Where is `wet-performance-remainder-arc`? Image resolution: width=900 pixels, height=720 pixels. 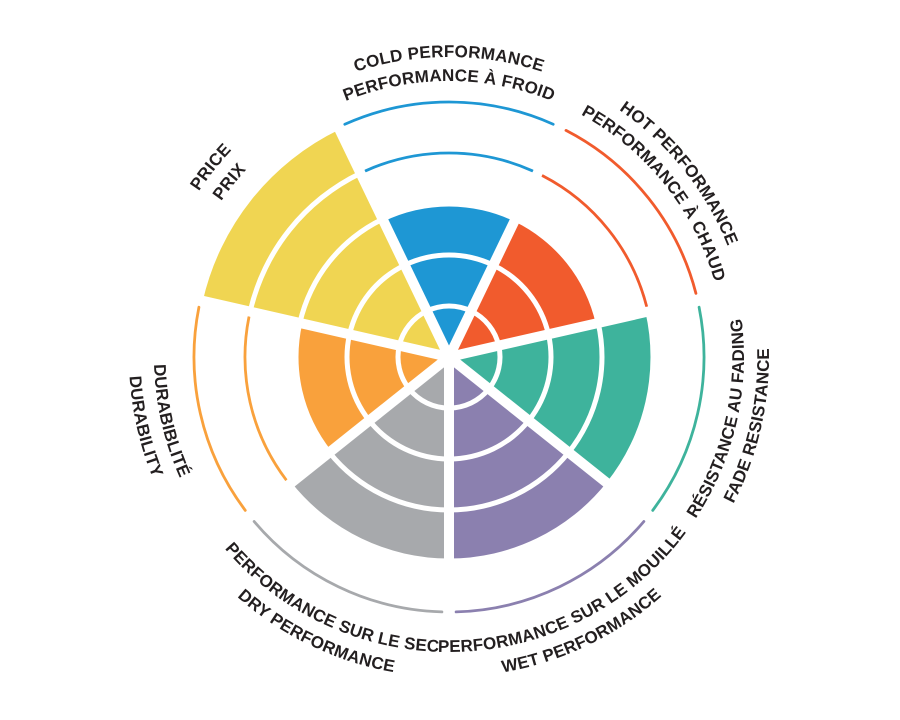 wet-performance-remainder-arc is located at coordinates (550, 567).